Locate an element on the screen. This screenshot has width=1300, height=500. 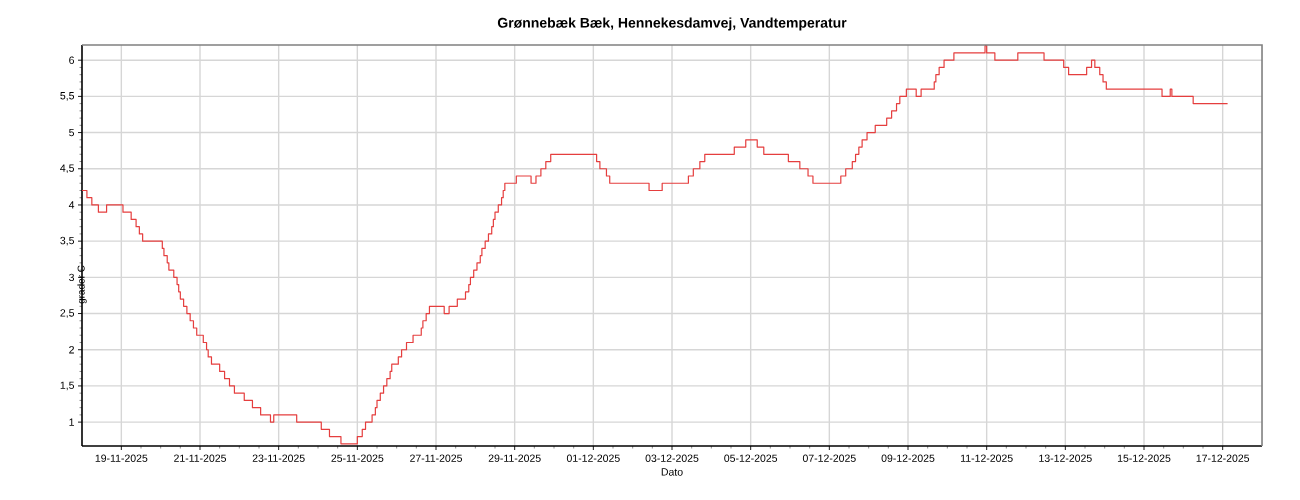
x-tick-label: 21-11-2025 is located at coordinates (200, 458).